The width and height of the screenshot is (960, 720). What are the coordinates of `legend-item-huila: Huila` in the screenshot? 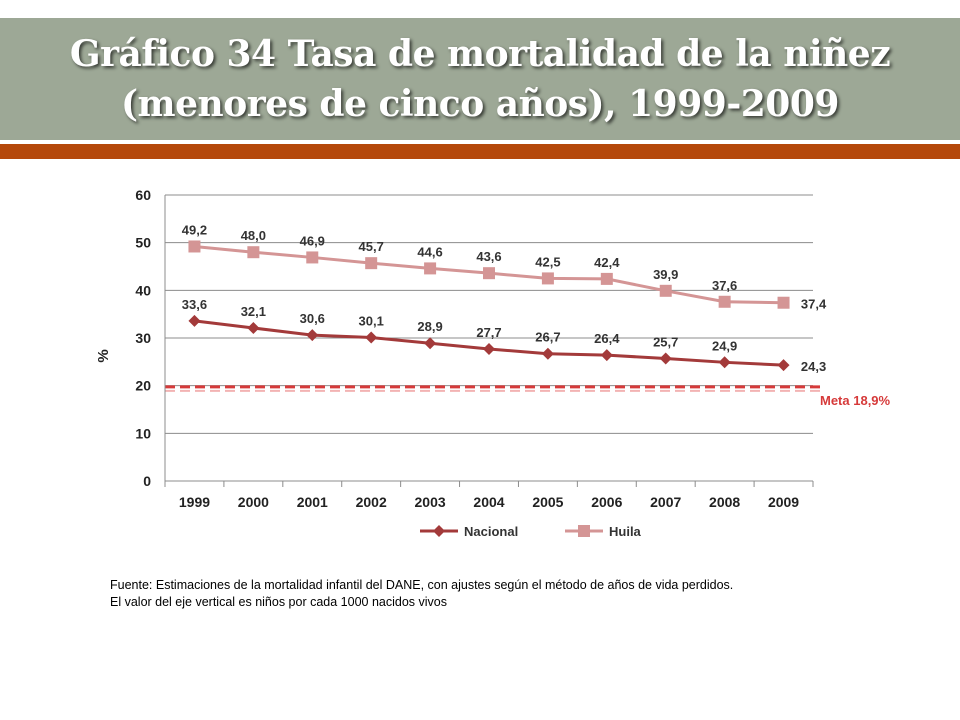 It's located at (603, 531).